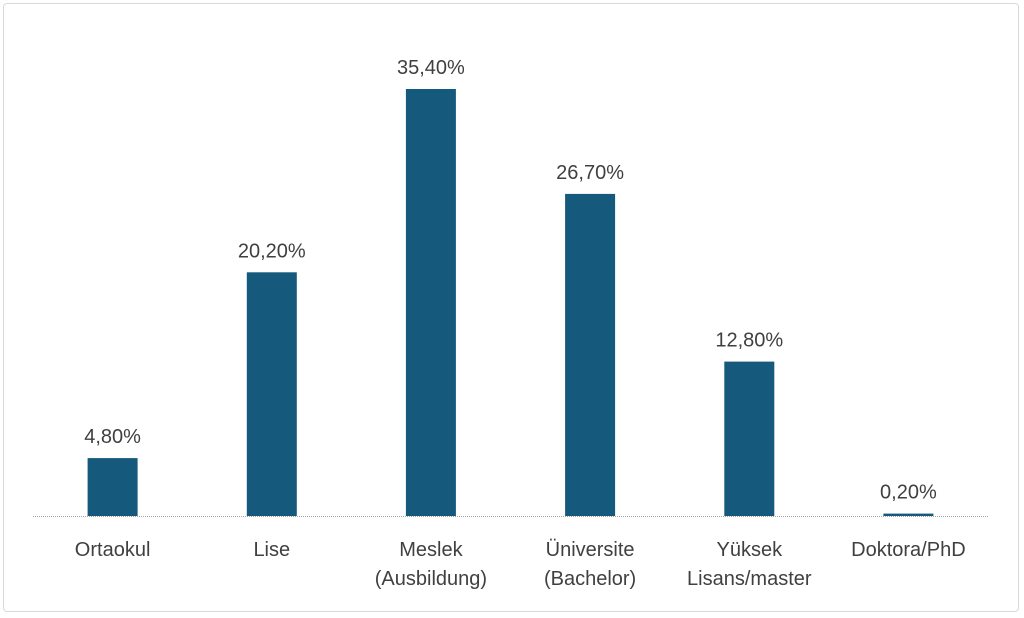 The width and height of the screenshot is (1024, 618). What do you see at coordinates (590, 579) in the screenshot?
I see `category-label-3-line-1: (Bachelor)` at bounding box center [590, 579].